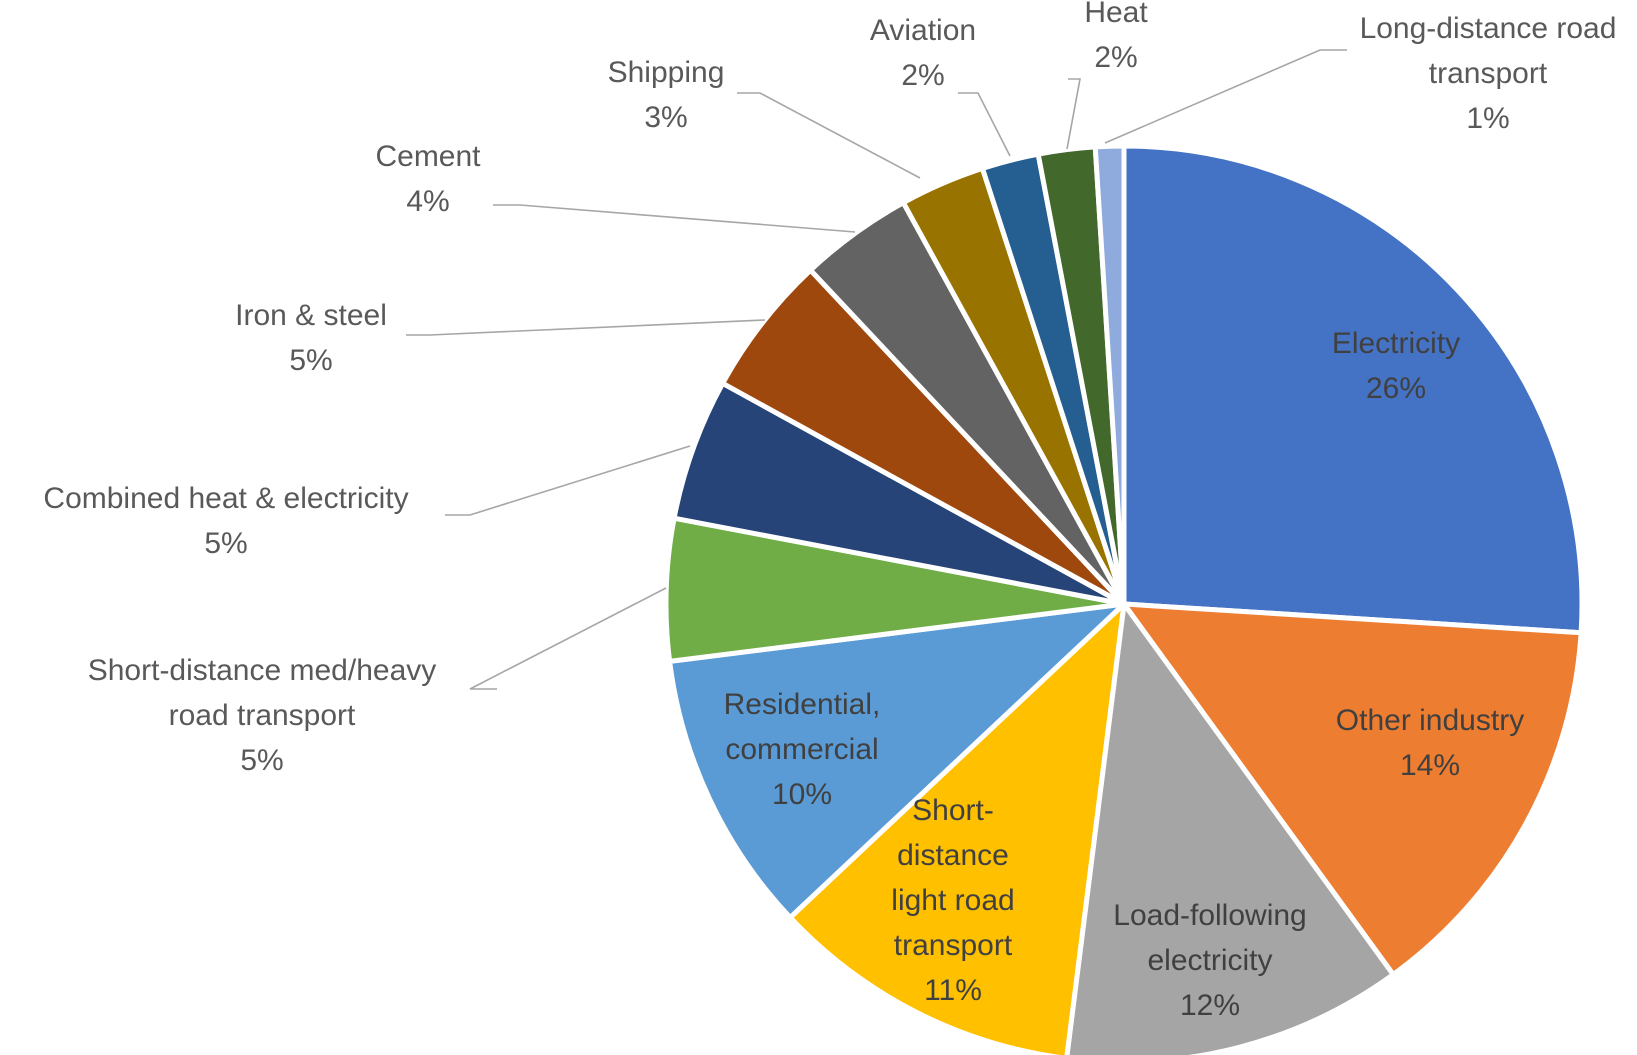  What do you see at coordinates (1209, 915) in the screenshot?
I see `data-label-line: Load-following` at bounding box center [1209, 915].